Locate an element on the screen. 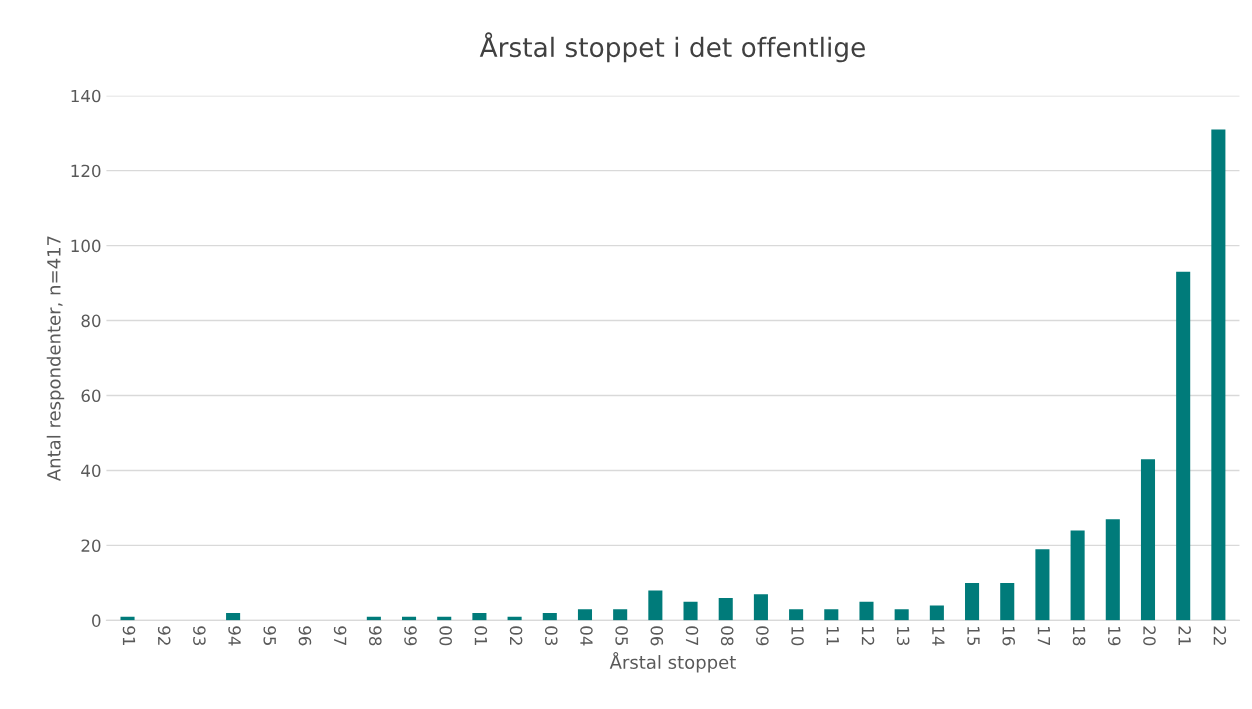  y-tick-label: 60 is located at coordinates (91, 396).